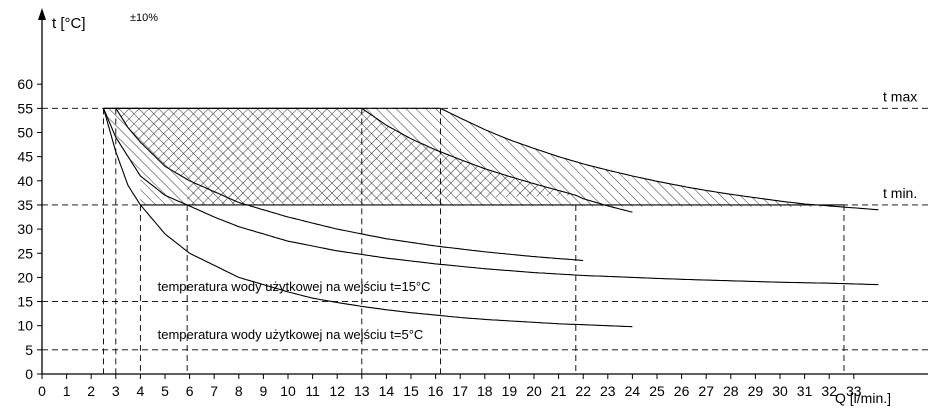 Image resolution: width=930 pixels, height=409 pixels. What do you see at coordinates (69, 23) in the screenshot?
I see `y-axis-label: t [°C]` at bounding box center [69, 23].